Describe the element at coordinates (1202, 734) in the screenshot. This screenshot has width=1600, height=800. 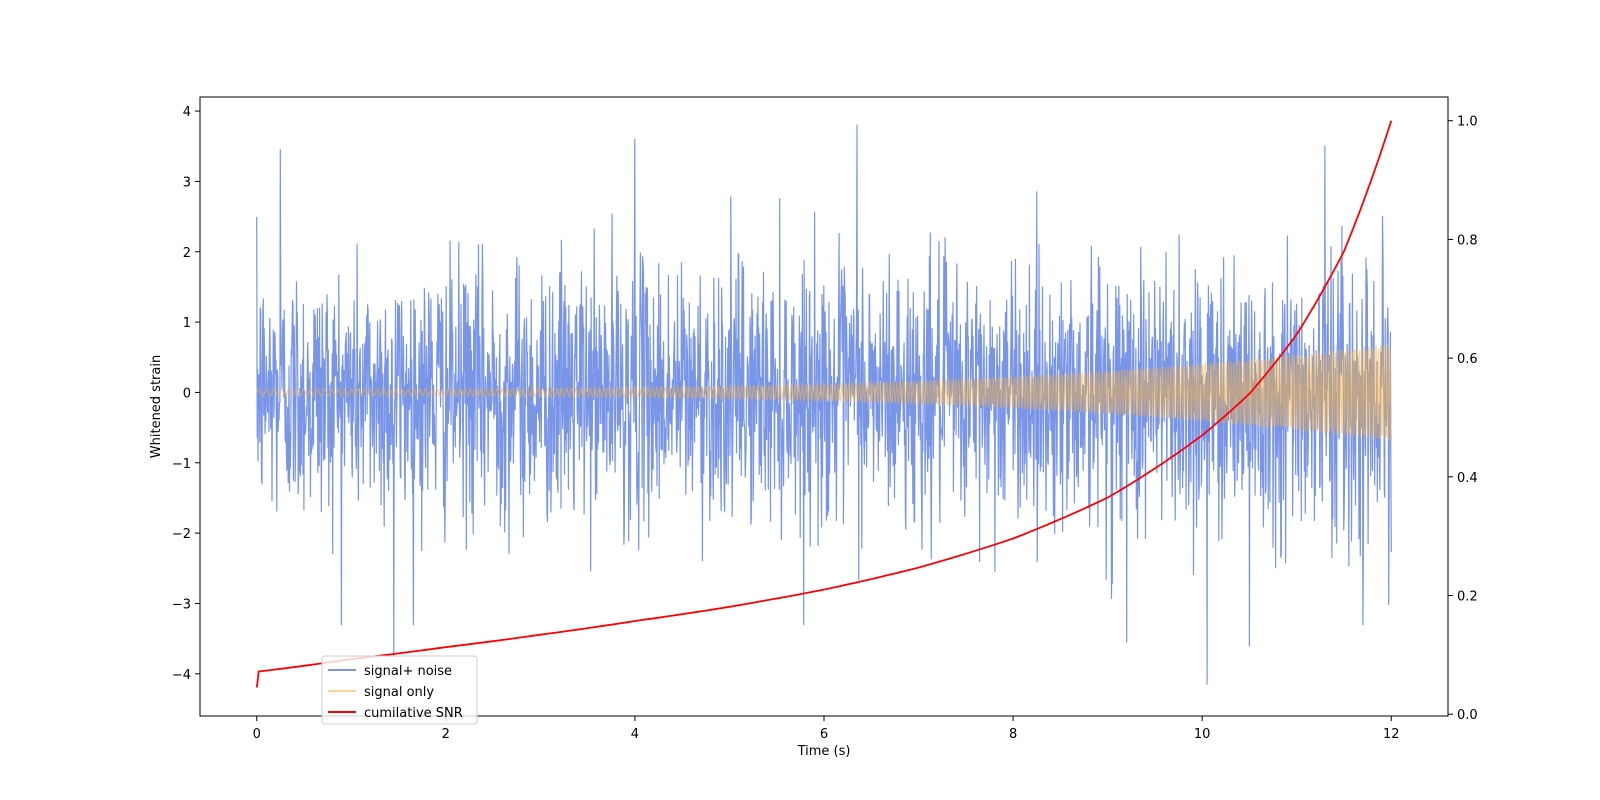
I see `x-tick-label: 10` at that location.